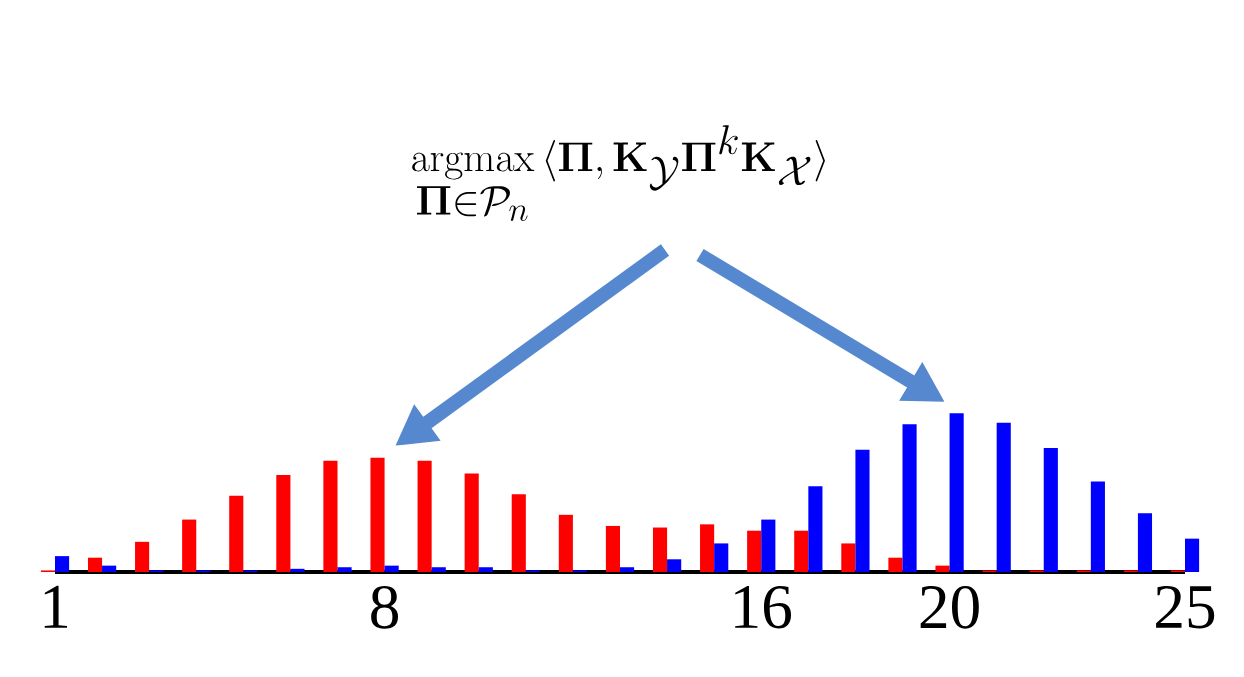  Describe the element at coordinates (763, 607) in the screenshot. I see `x-tick-label: 16` at that location.